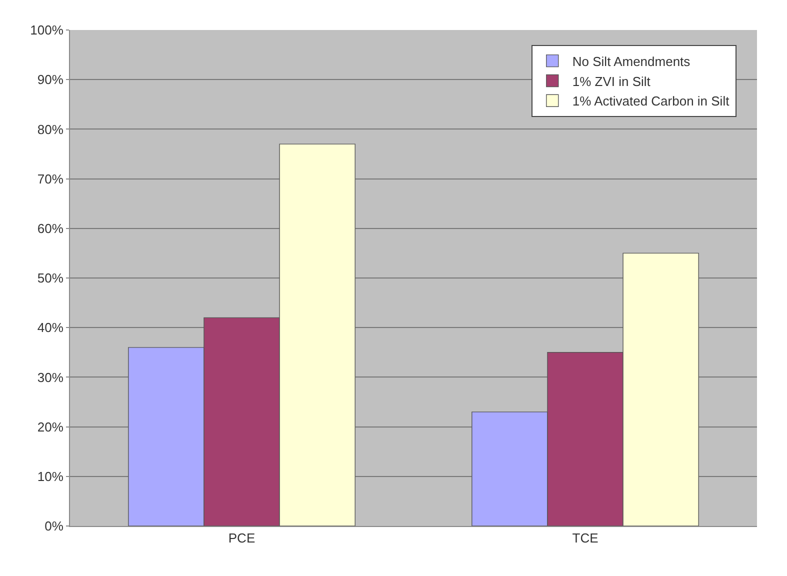 The width and height of the screenshot is (787, 576). Describe the element at coordinates (50, 426) in the screenshot. I see `y-tick-label: 20%` at that location.